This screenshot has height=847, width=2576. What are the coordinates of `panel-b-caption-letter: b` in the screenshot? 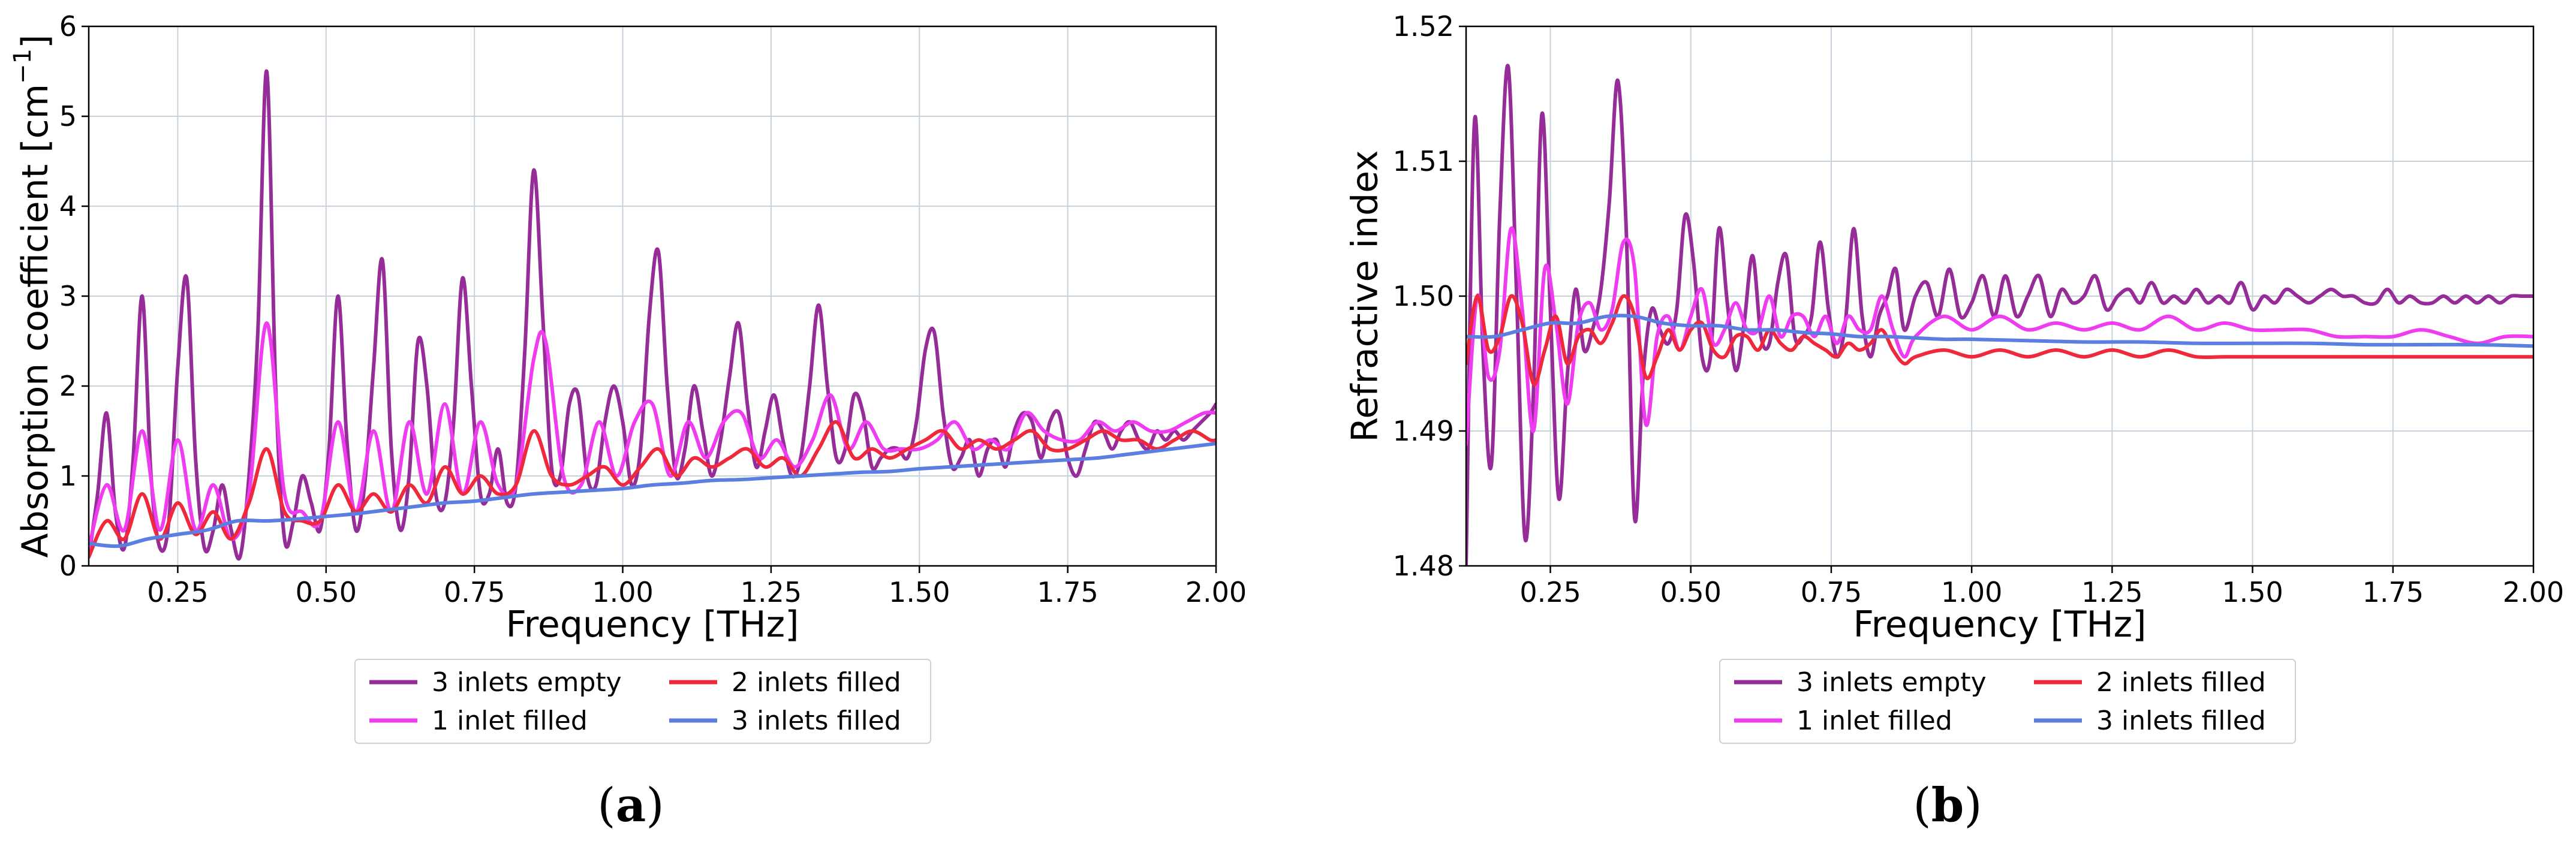 It's located at (1947, 805).